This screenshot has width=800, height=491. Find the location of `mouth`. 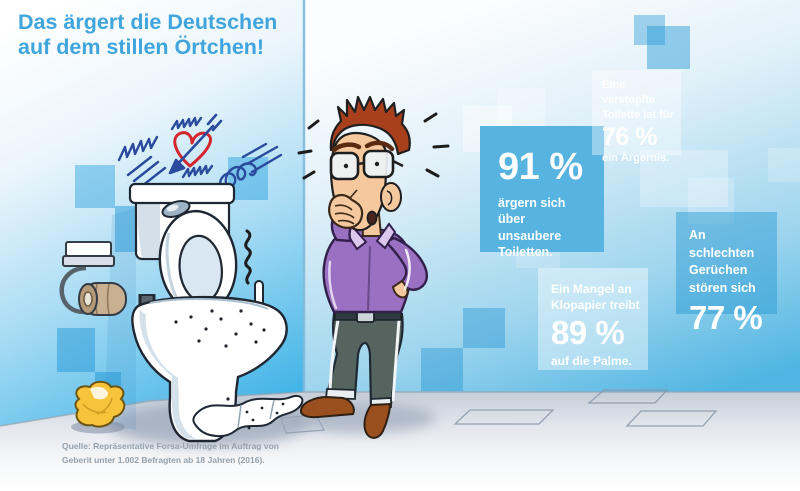

mouth is located at coordinates (372, 218).